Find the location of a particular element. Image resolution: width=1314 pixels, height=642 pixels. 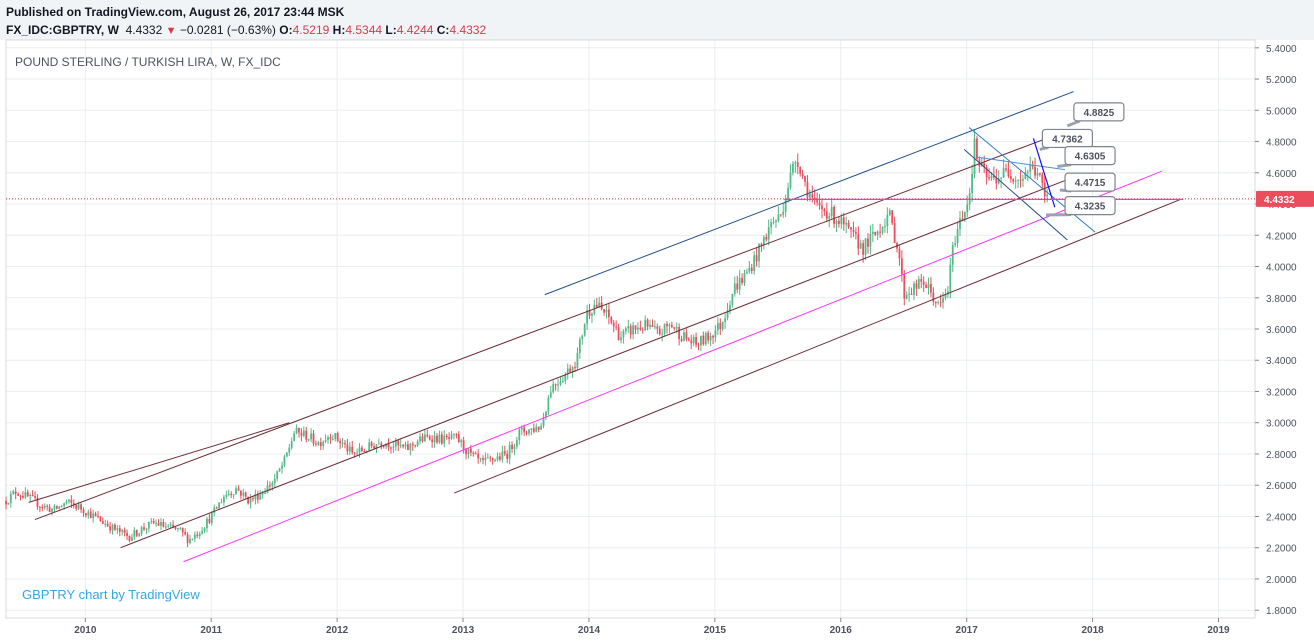

callout-label: 4.4715 is located at coordinates (1090, 183).